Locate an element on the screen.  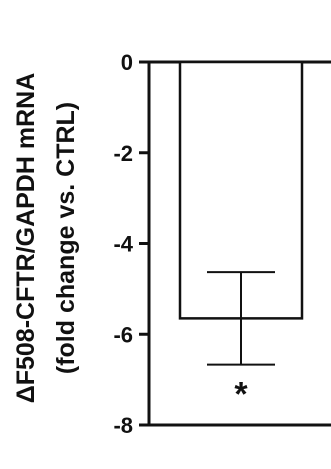
y-tick-label: -6 is located at coordinates (123, 334).